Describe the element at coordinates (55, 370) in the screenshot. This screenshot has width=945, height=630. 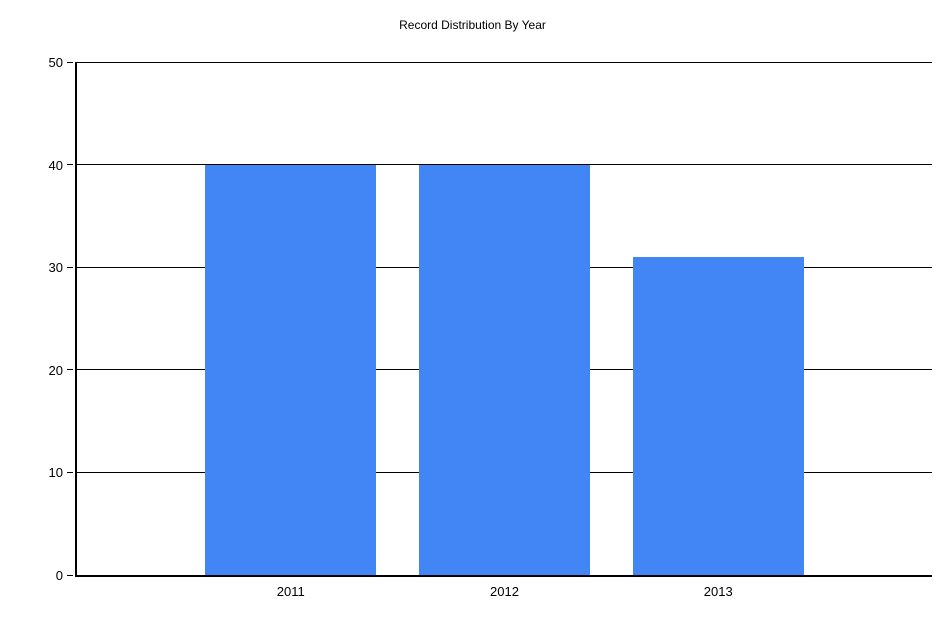
I see `y-tick-label: 20` at that location.